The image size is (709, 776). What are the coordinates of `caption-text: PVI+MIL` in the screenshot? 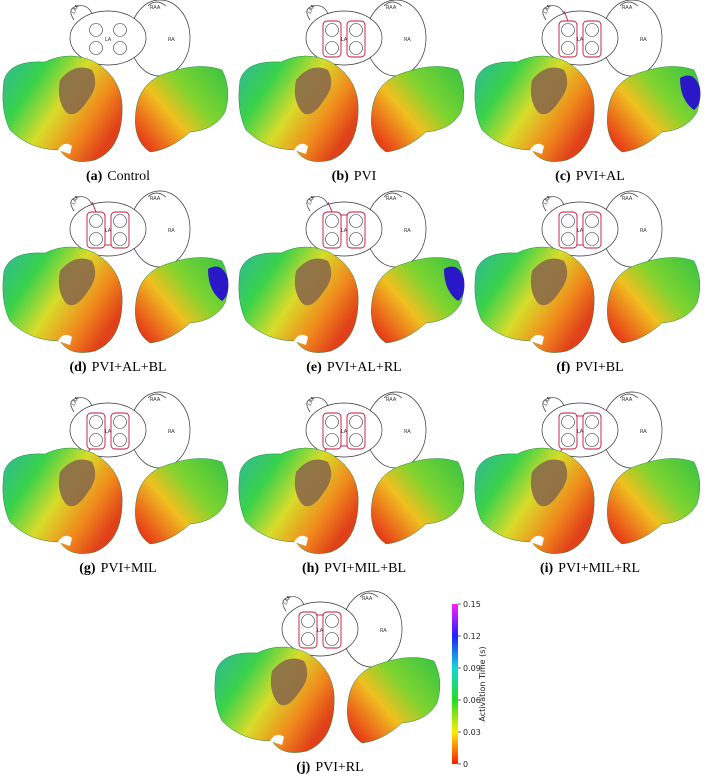 It's located at (129, 568).